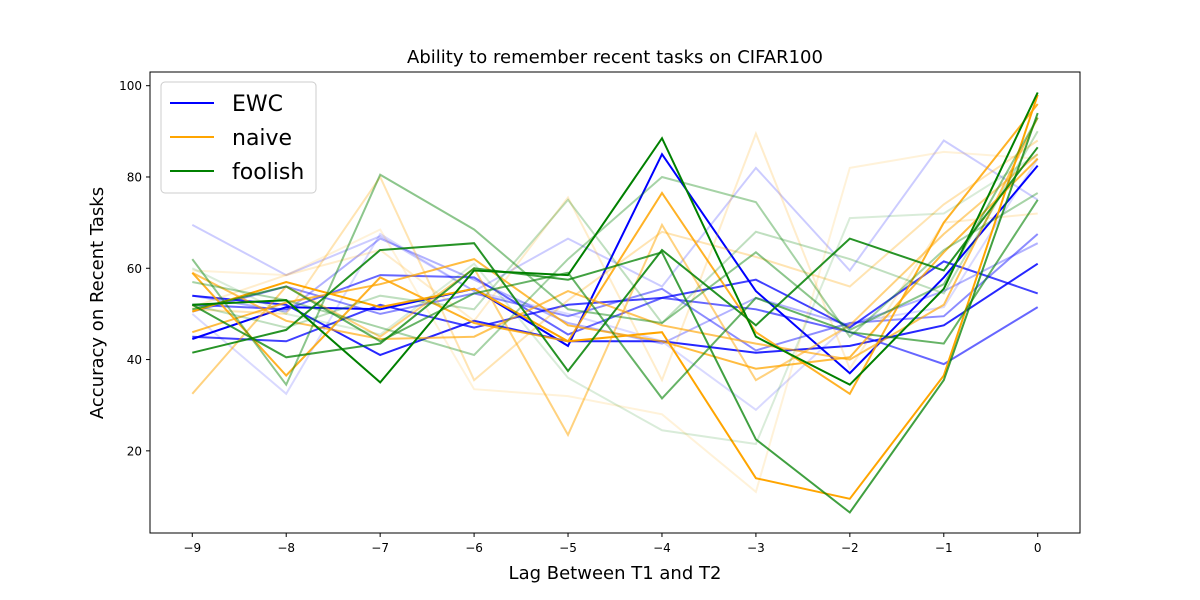  Describe the element at coordinates (262, 138) in the screenshot. I see `legend-label-naive: naive` at that location.